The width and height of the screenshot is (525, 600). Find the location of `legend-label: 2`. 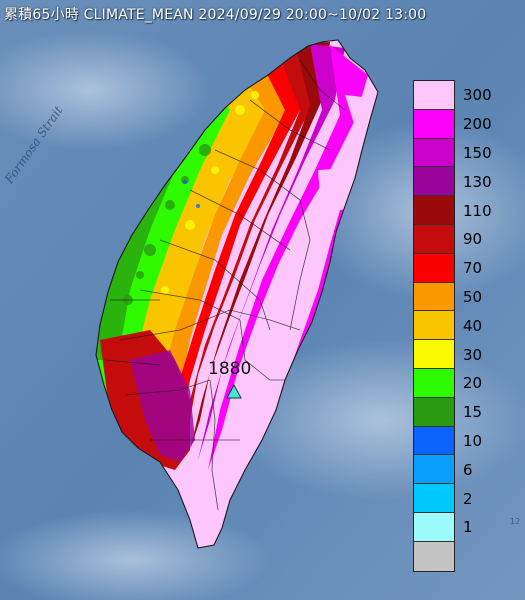

legend-label: 2 is located at coordinates (468, 498).